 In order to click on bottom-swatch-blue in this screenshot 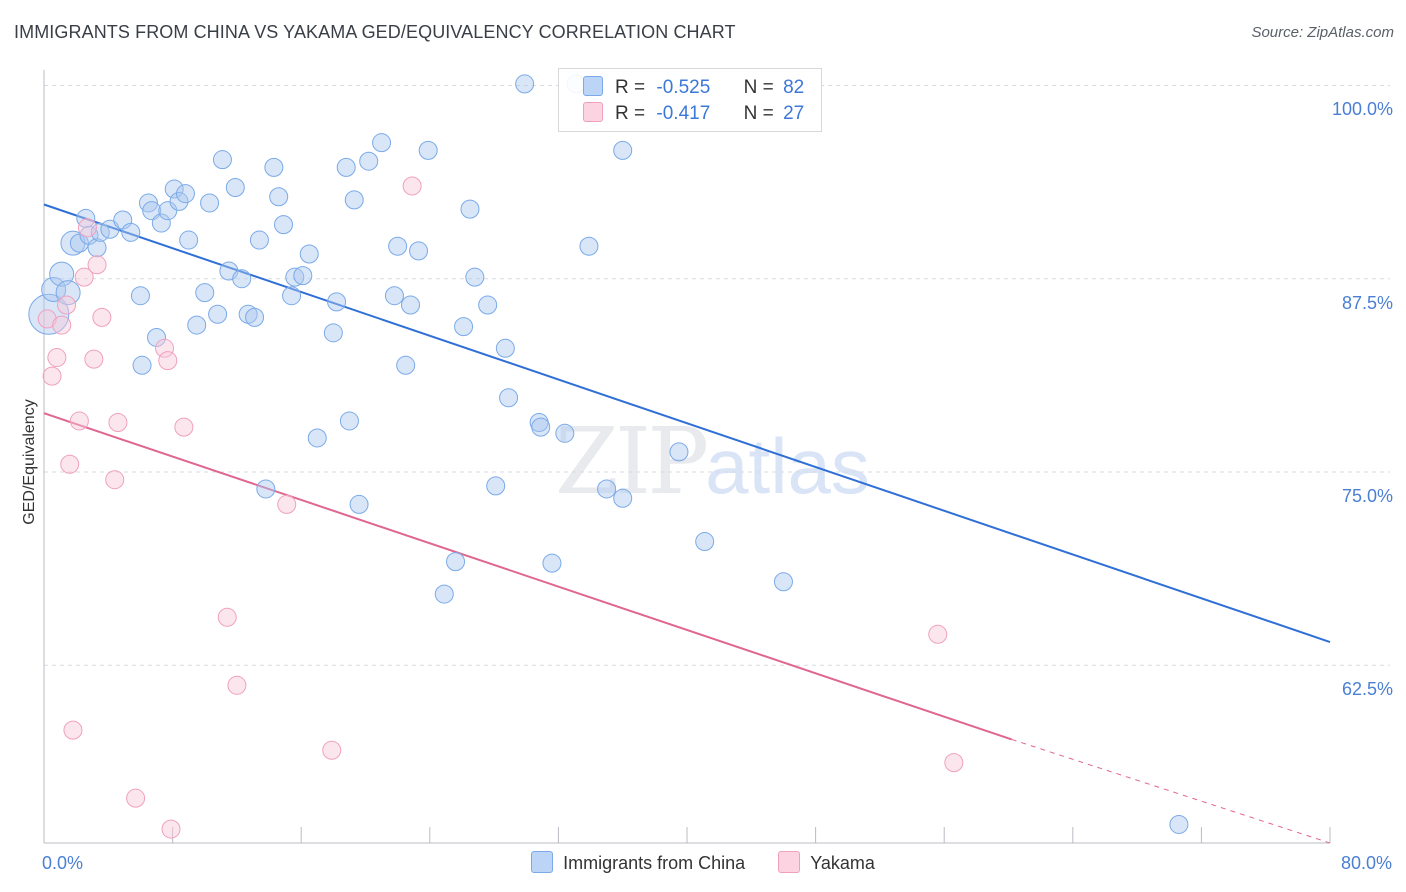, I will do `click(542, 862)`.